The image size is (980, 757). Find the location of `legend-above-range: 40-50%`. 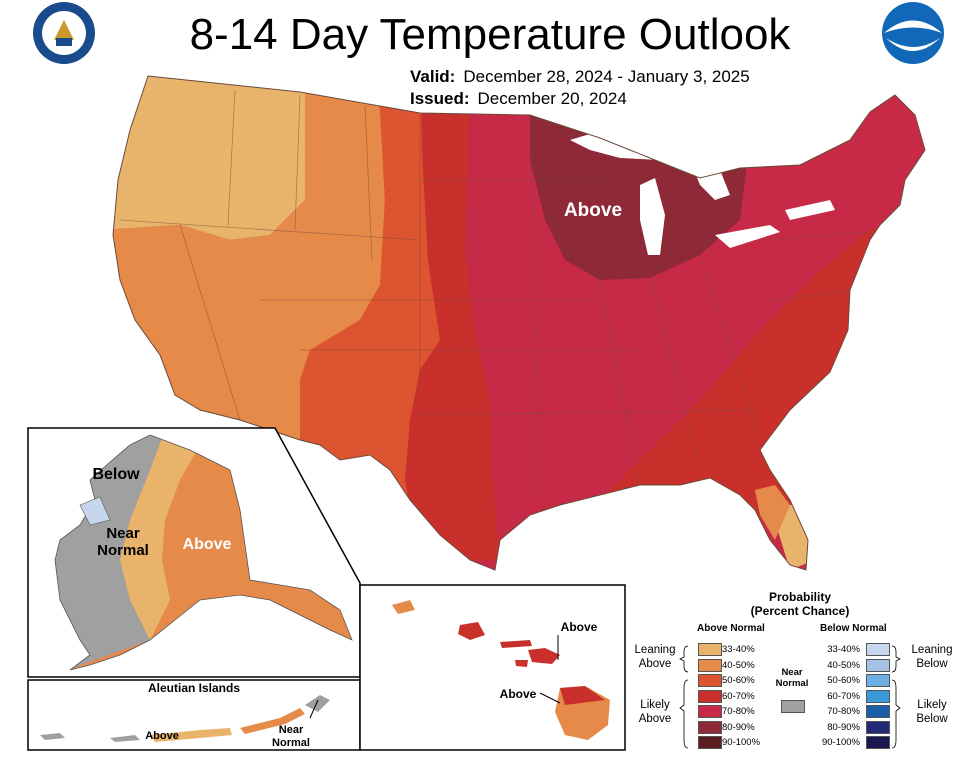

legend-above-range: 40-50% is located at coordinates (738, 665).